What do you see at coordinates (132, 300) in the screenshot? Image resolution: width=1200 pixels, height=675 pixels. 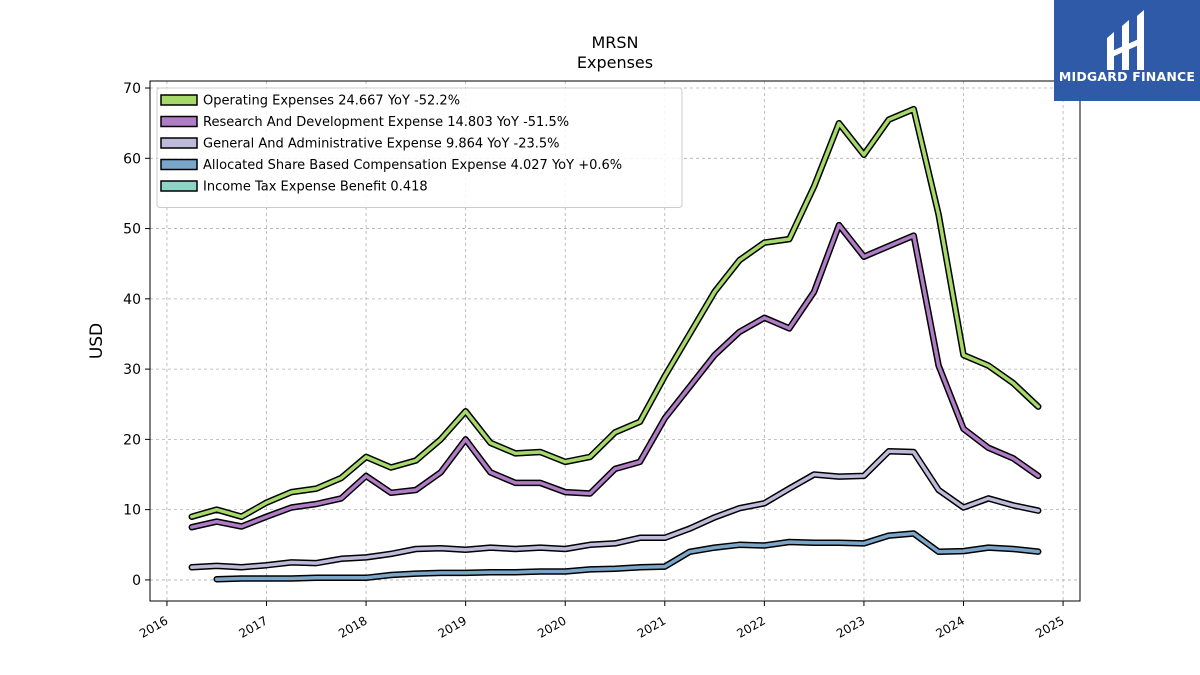 I see `y-tick-label: 40` at bounding box center [132, 300].